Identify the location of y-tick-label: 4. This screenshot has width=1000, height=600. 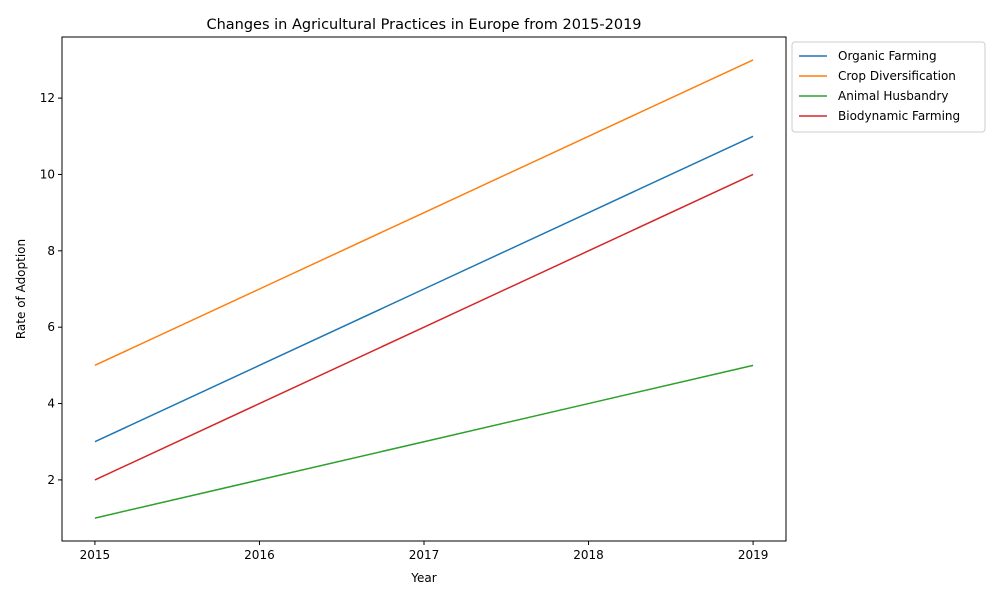
(51, 404).